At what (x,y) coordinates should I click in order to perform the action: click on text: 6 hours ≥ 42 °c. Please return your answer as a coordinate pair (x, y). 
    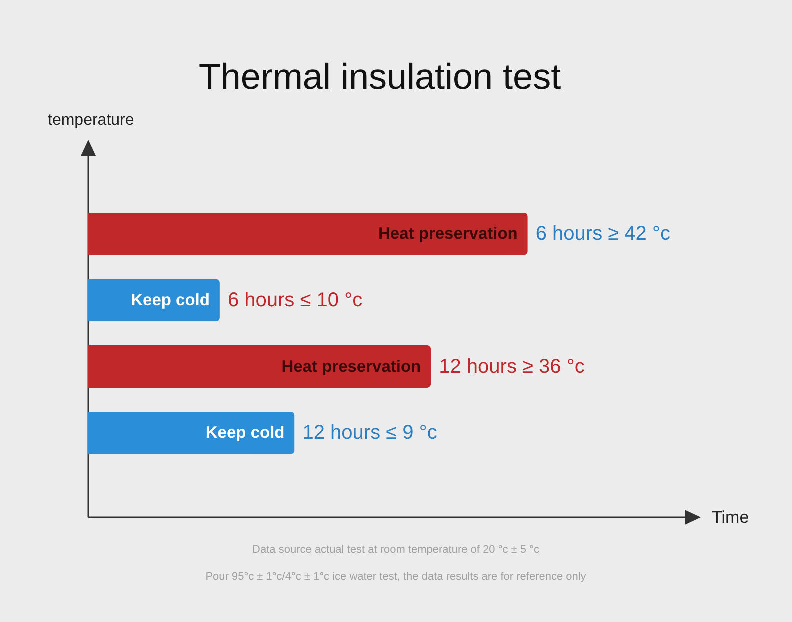
    Looking at the image, I should click on (603, 234).